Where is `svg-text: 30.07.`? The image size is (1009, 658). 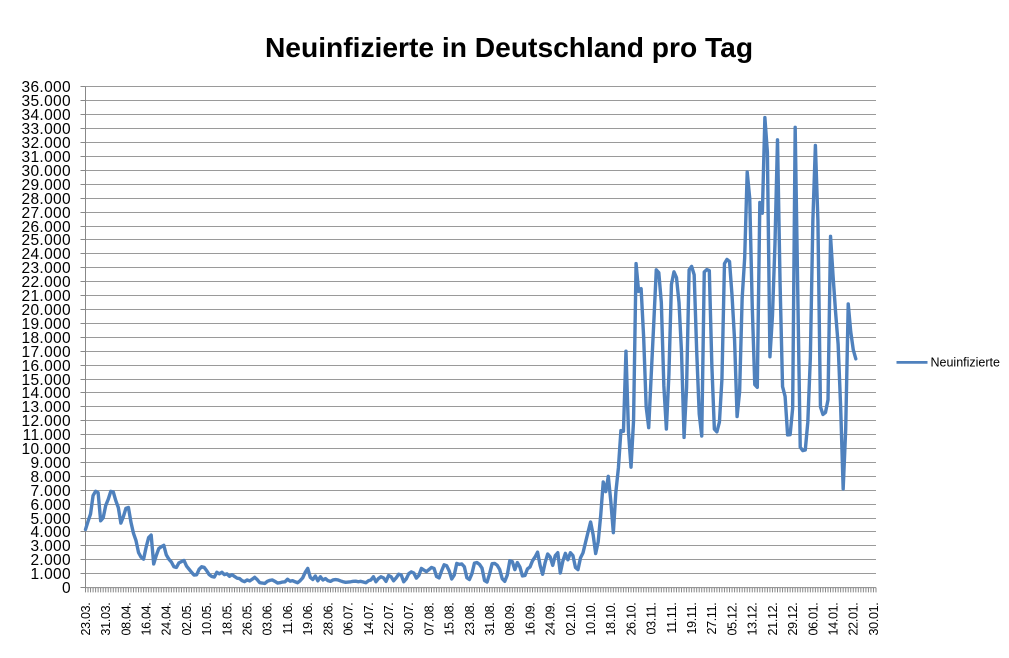
svg-text: 30.07. is located at coordinates (409, 619).